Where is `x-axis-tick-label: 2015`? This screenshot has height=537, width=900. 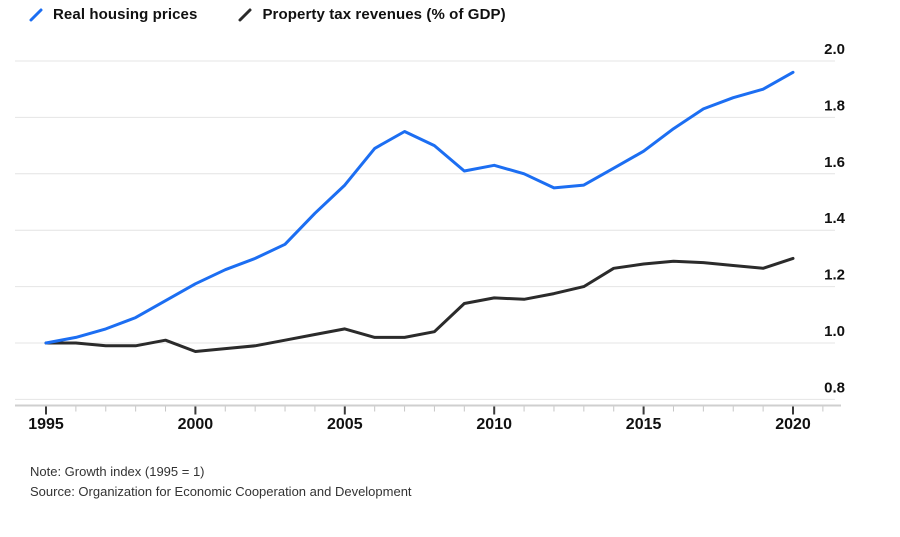 x-axis-tick-label: 2015 is located at coordinates (644, 424).